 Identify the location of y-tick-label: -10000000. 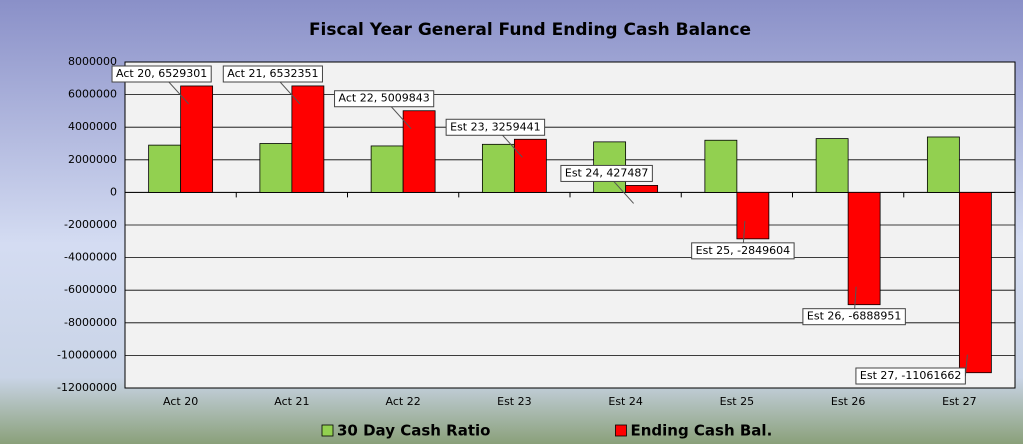
(87, 354).